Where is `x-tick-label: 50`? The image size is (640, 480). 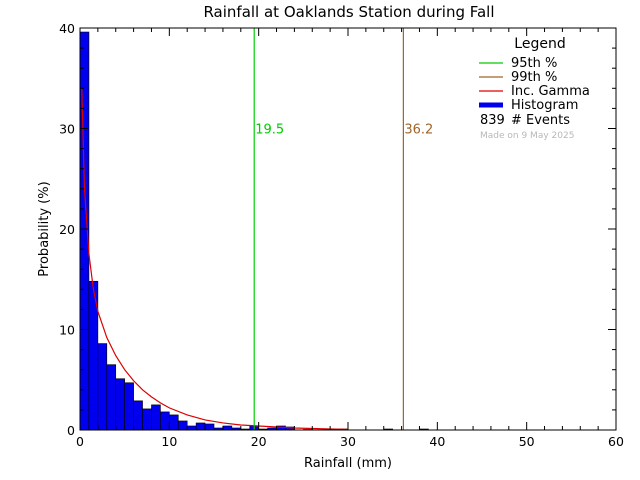 x-tick-label: 50 is located at coordinates (527, 441).